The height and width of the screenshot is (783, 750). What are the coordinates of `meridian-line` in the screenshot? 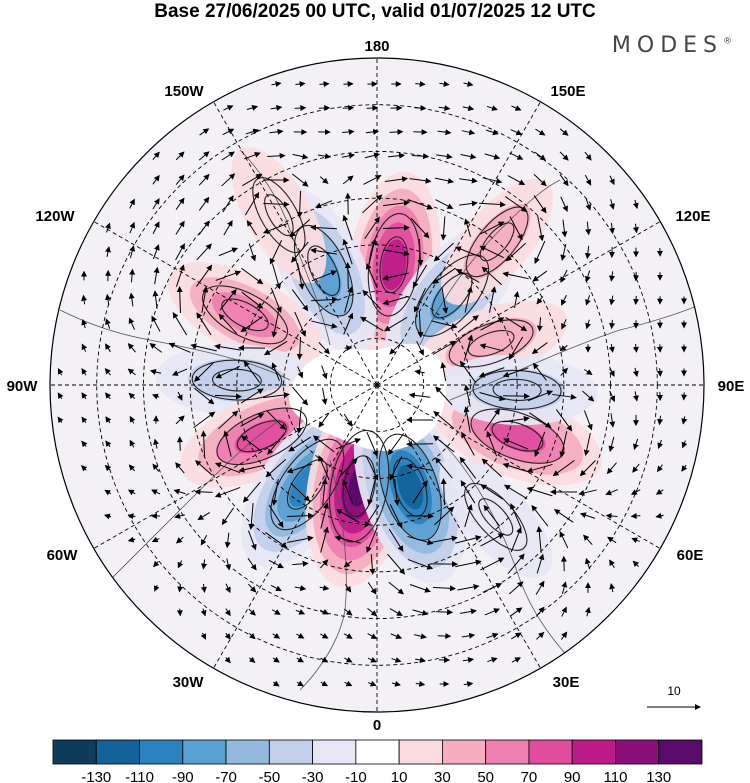 It's located at (518, 303).